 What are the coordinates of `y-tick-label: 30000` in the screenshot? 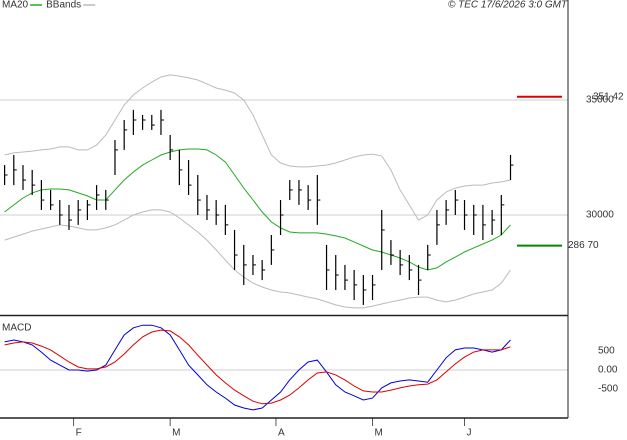 It's located at (600, 215).